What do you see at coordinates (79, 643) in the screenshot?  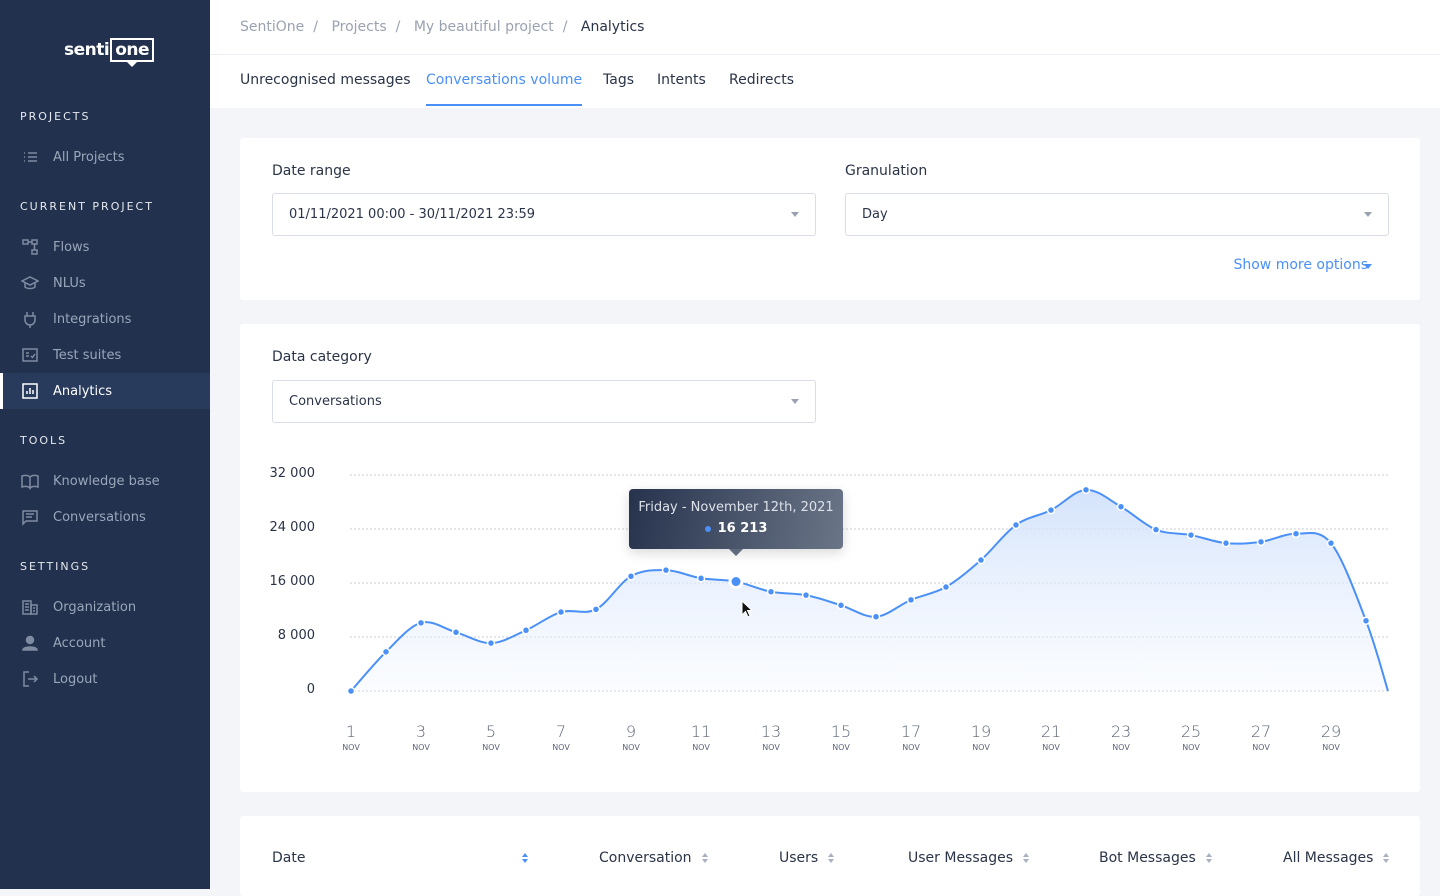 I see `sidebar-item-label: Account` at bounding box center [79, 643].